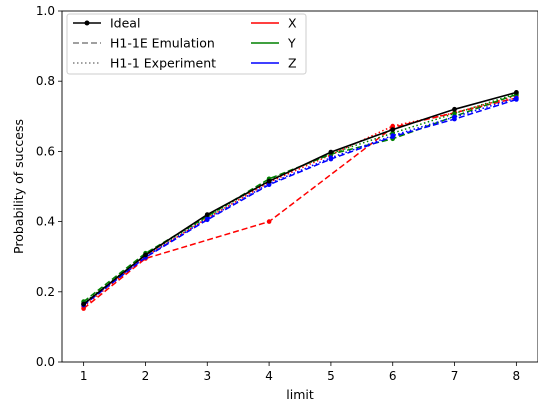 The width and height of the screenshot is (538, 403). I want to click on y-tick-label: 0.2, so click(45, 292).